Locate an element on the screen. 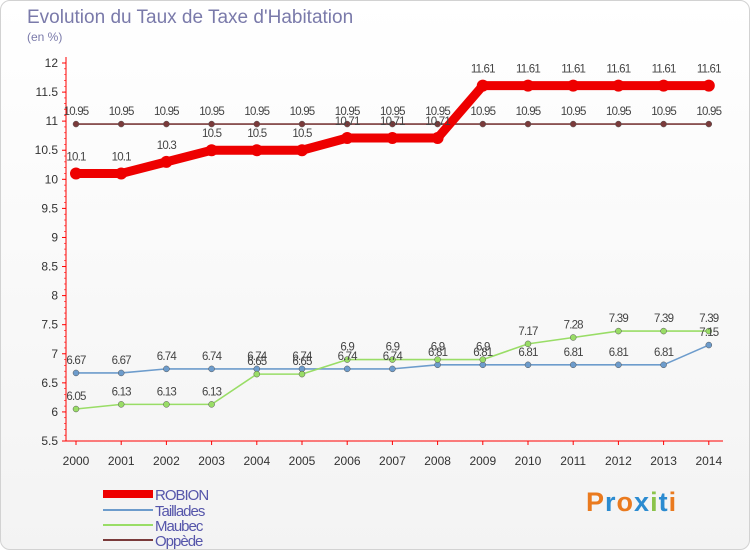  x-tick-label: 2010 is located at coordinates (528, 461).